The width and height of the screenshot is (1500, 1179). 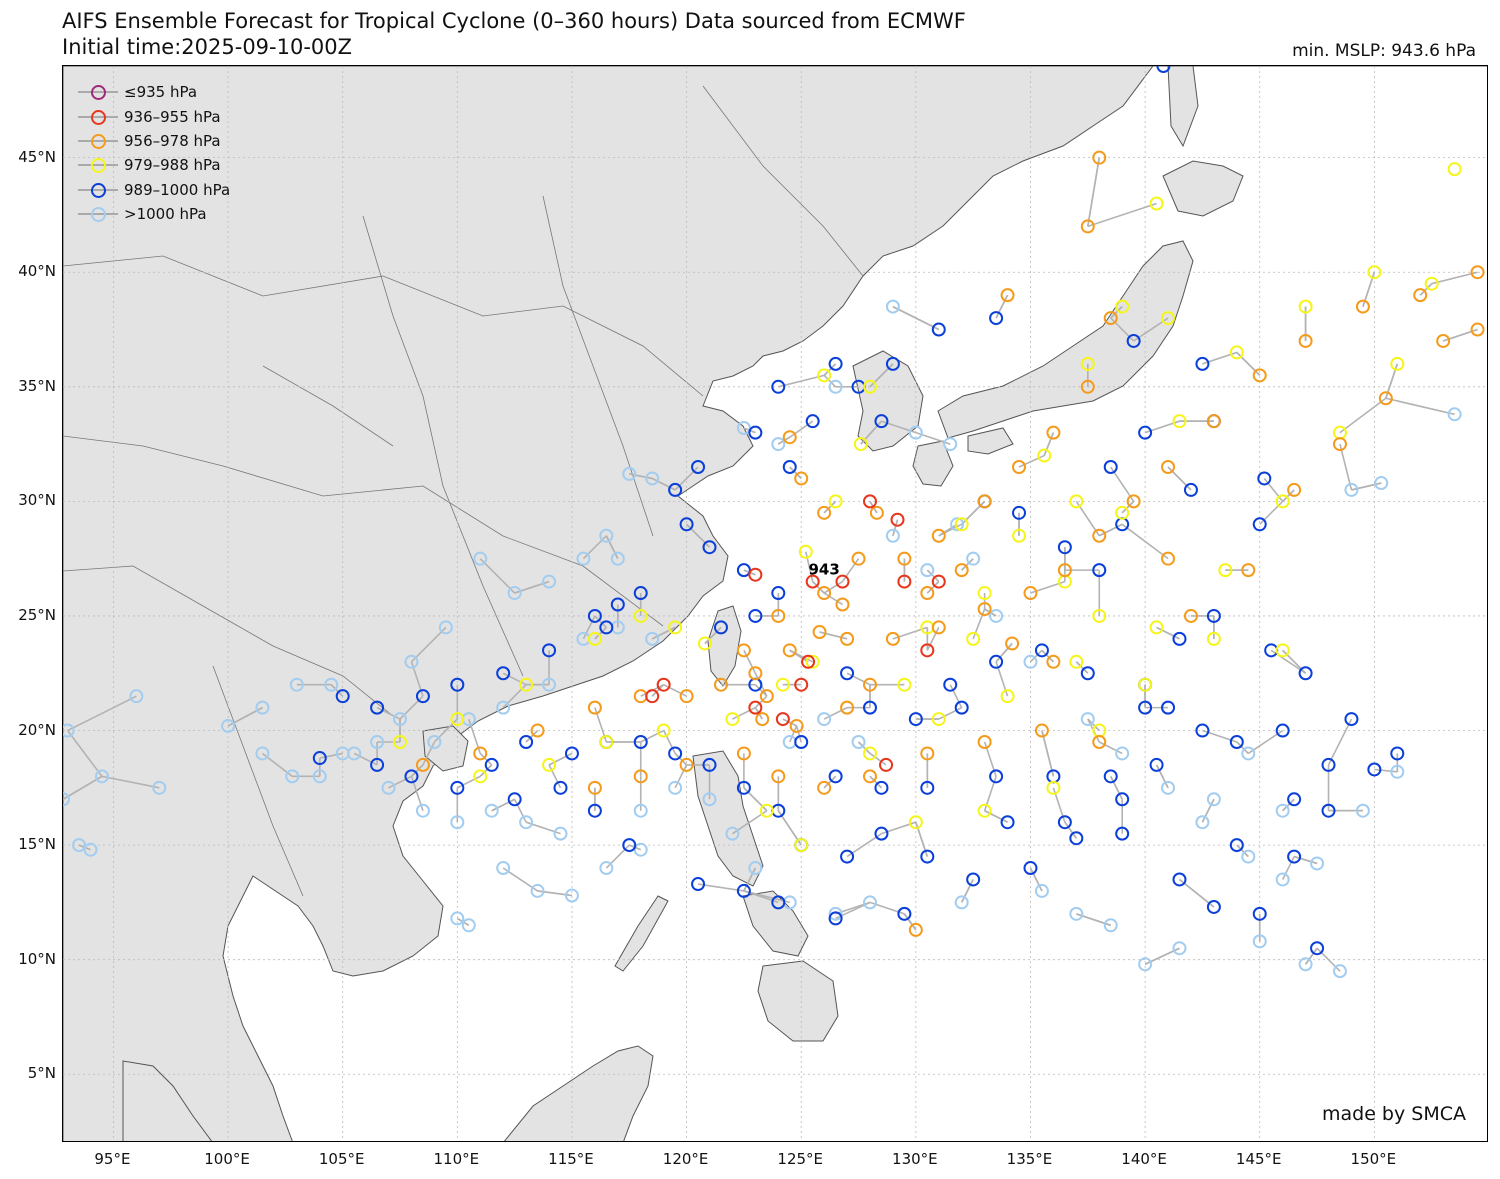 What do you see at coordinates (172, 165) in the screenshot?
I see `legend-label: 979–988 hPa` at bounding box center [172, 165].